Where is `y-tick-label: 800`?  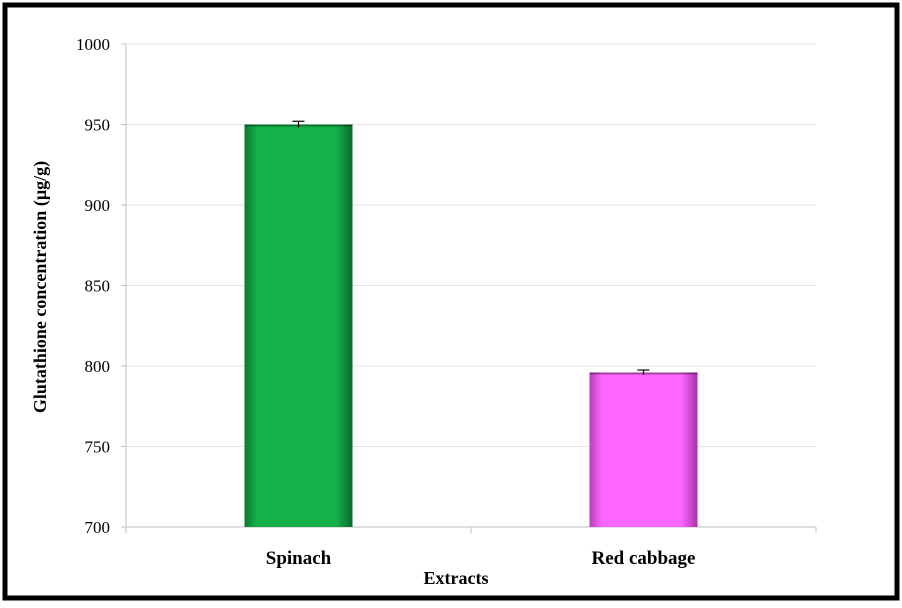 y-tick-label: 800 is located at coordinates (98, 366).